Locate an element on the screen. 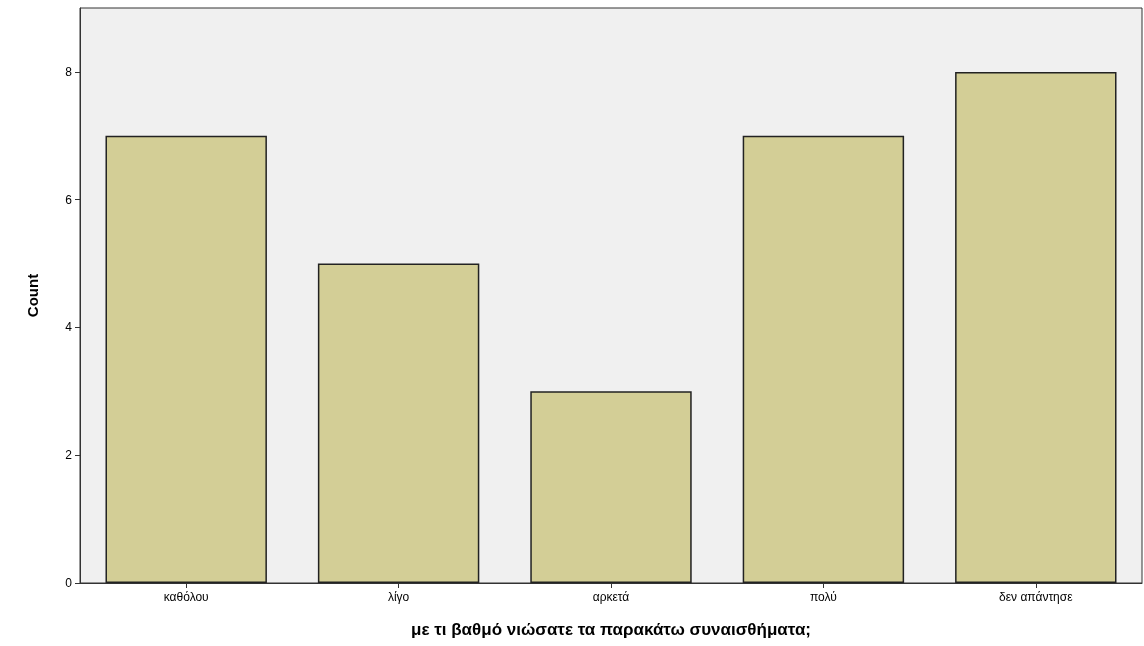 This screenshot has width=1144, height=646. x-tick-label: αρκετά is located at coordinates (611, 597).